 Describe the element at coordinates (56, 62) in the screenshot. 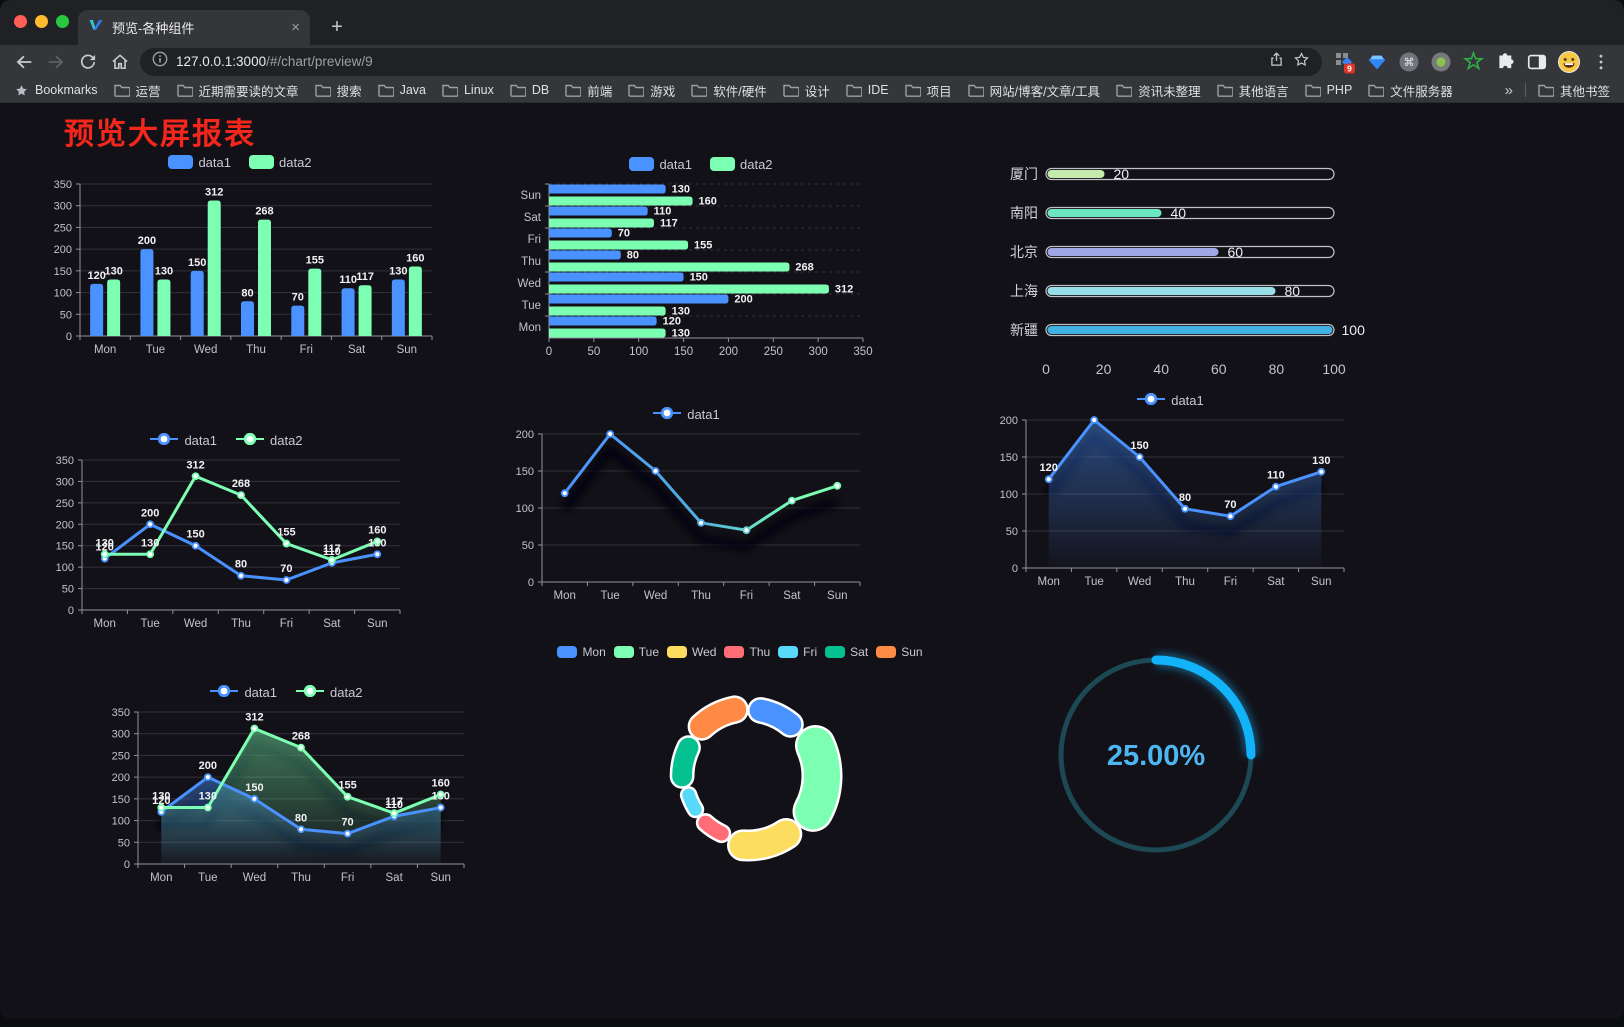

I see `forward-button` at that location.